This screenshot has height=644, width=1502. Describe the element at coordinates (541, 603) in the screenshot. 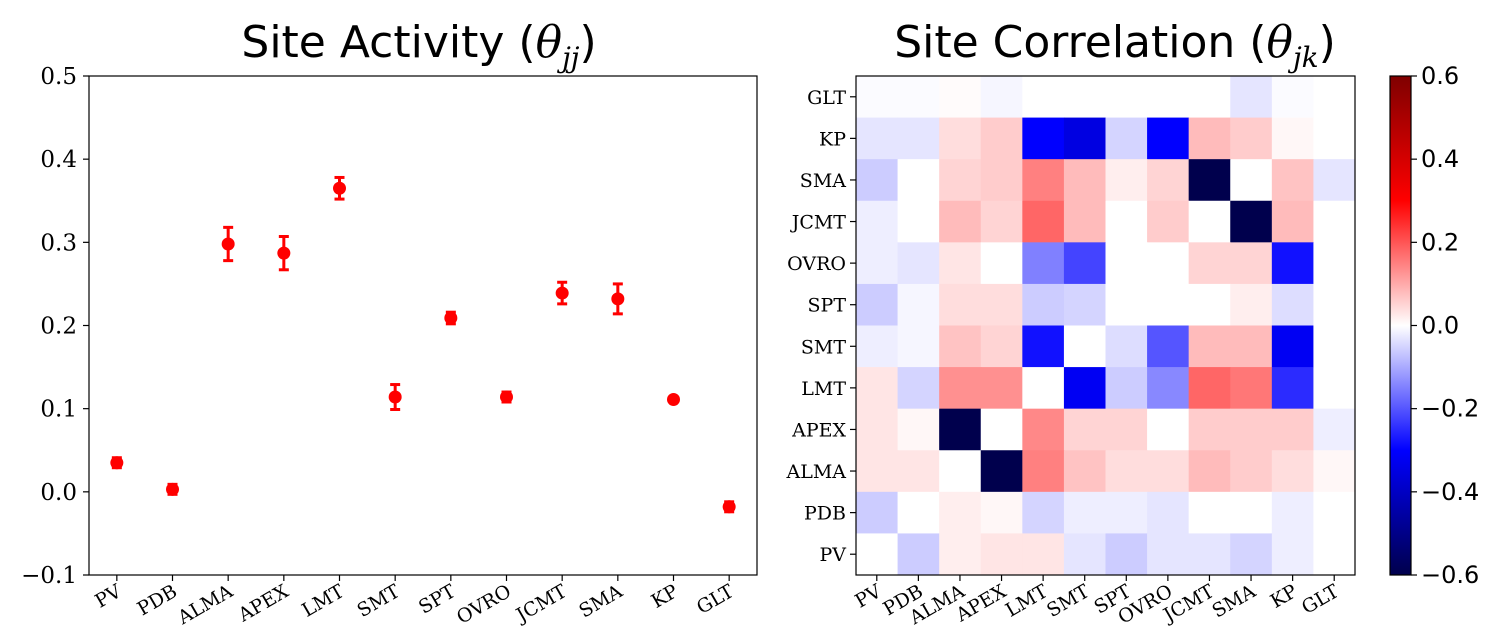

I see `x-tick-label: JCMT` at that location.